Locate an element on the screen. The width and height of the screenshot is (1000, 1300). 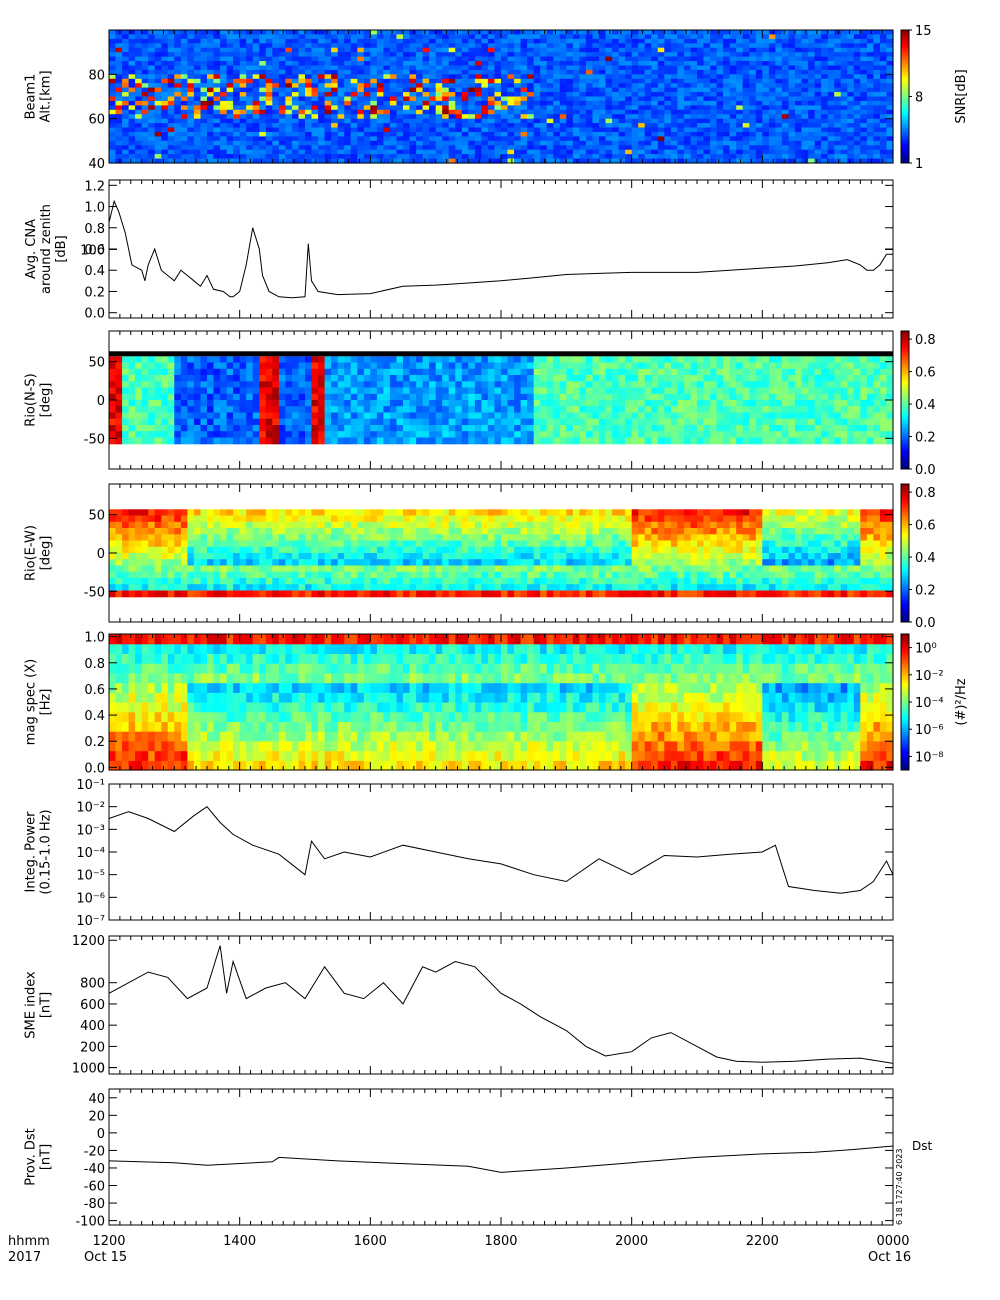
panel-7: 0 200 400 600 800 1000 1200 SME index [nT] is located at coordinates (459, 1005).